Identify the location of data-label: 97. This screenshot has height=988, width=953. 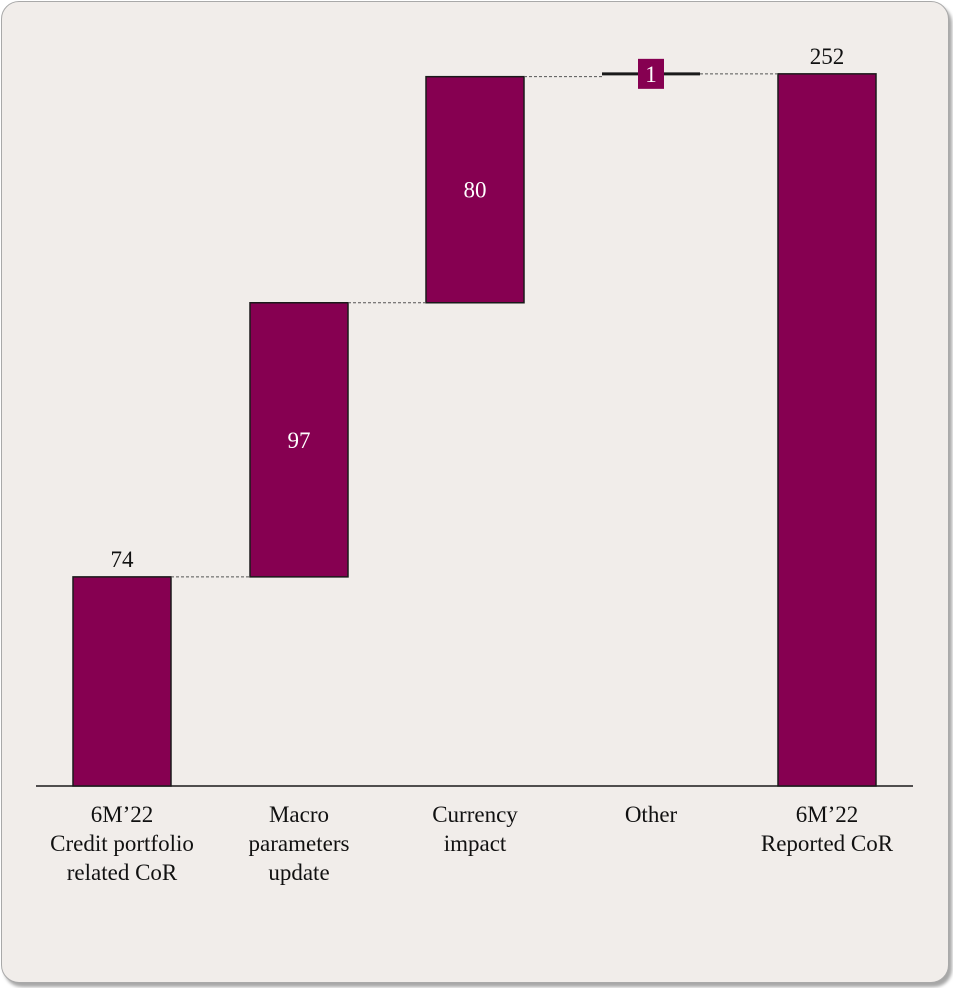
(299, 440).